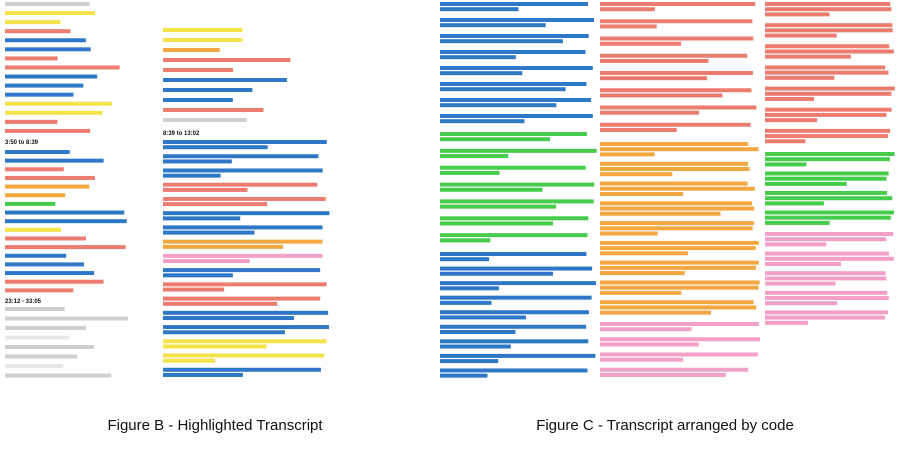 The height and width of the screenshot is (468, 898). I want to click on caption: Figure C - Transcript arranged by code, so click(665, 425).